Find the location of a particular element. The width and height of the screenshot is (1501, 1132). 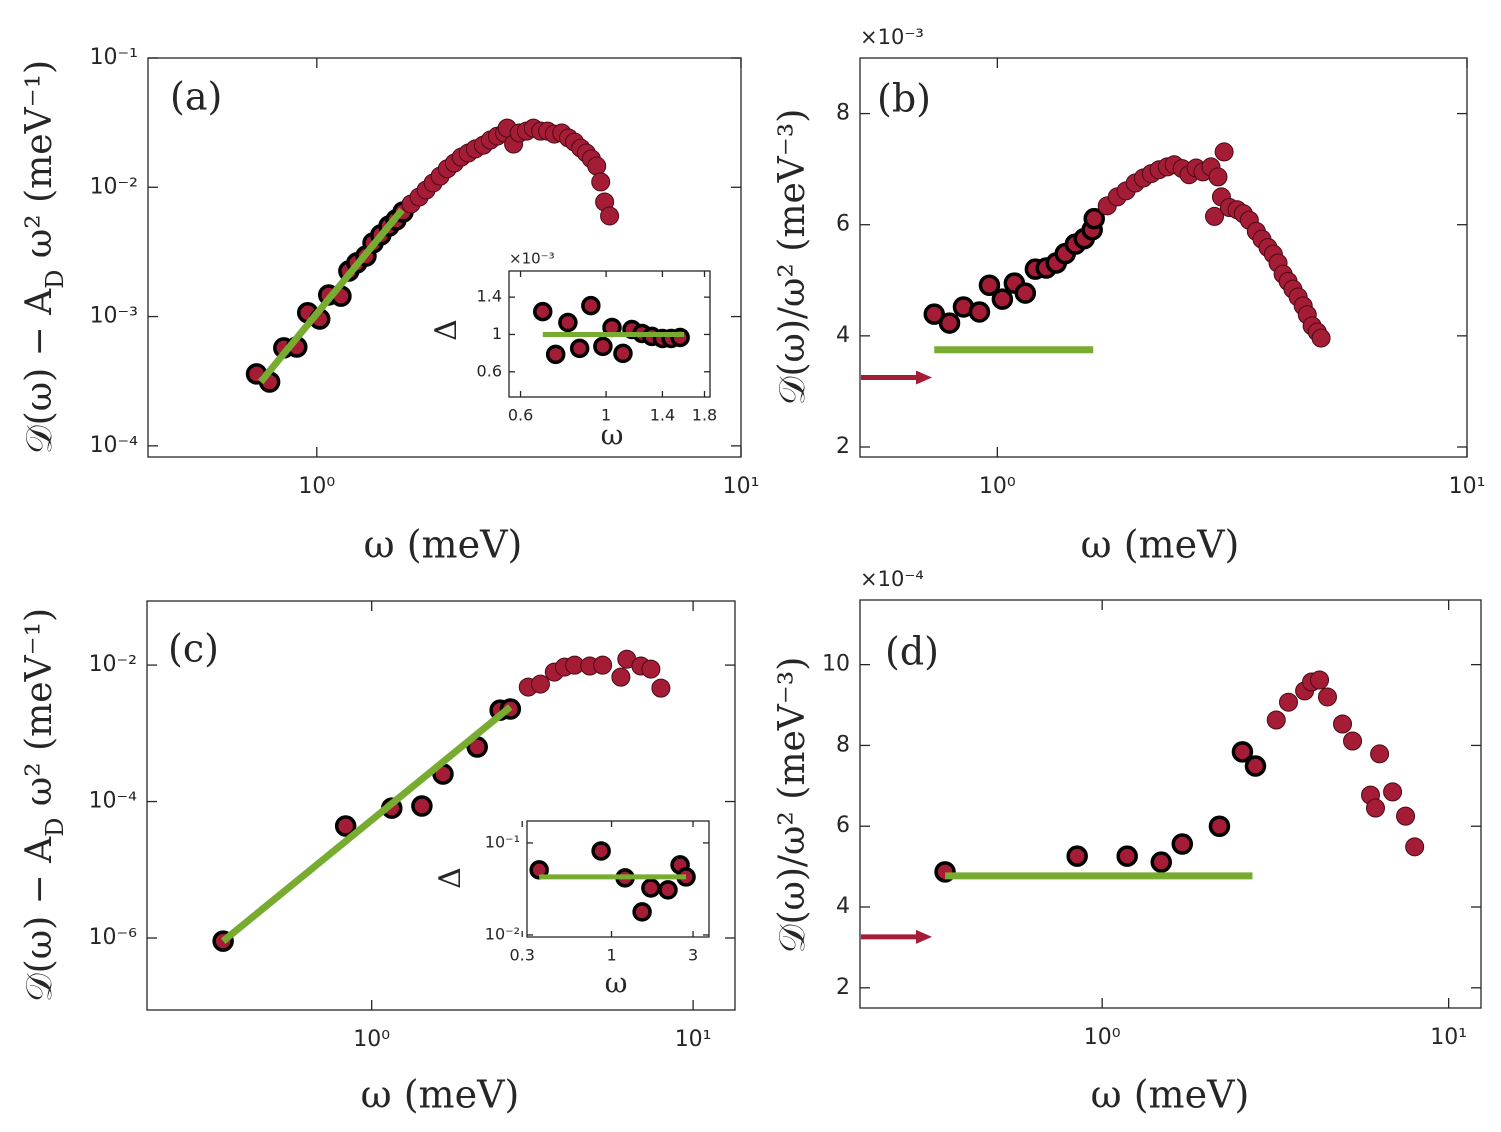

y-axis-label-part: Δ is located at coordinates (450, 878).